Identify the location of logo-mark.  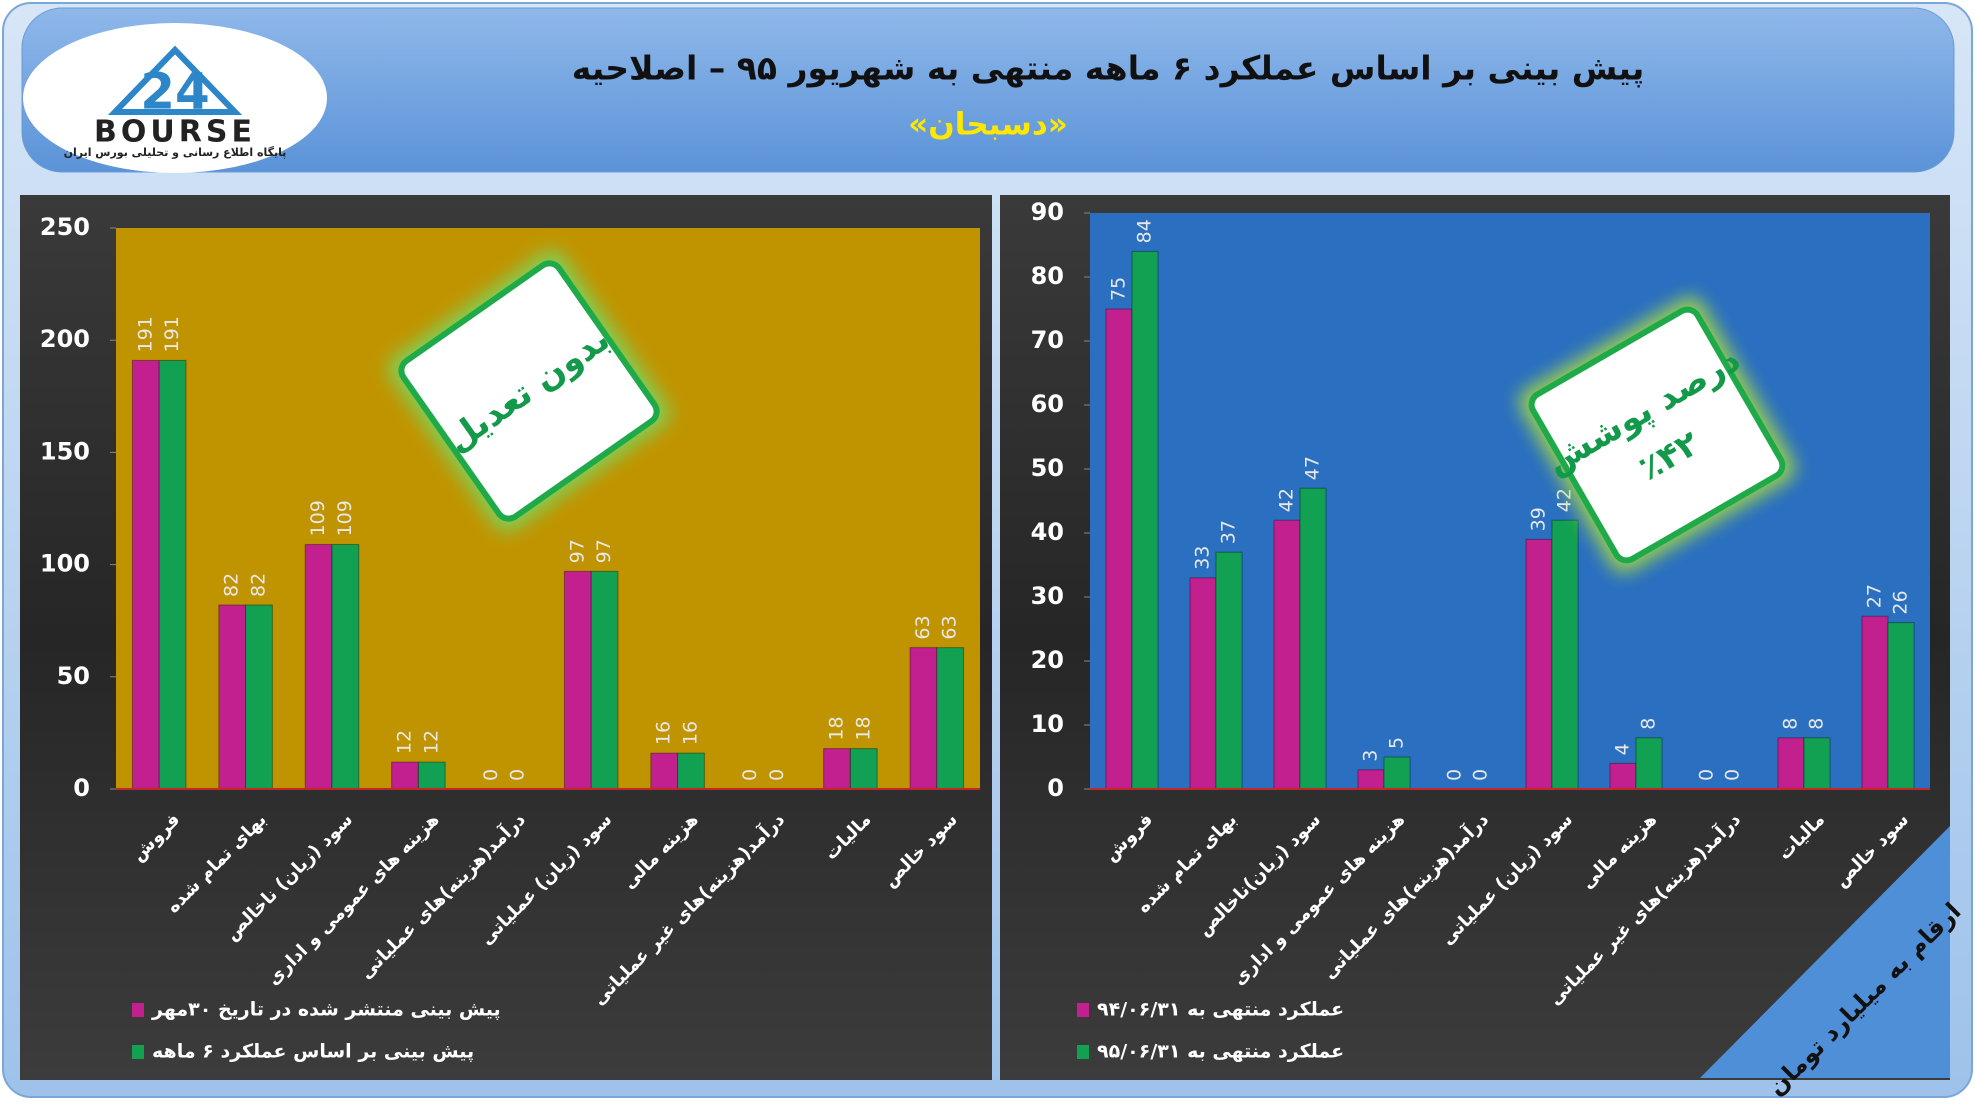
(175, 80).